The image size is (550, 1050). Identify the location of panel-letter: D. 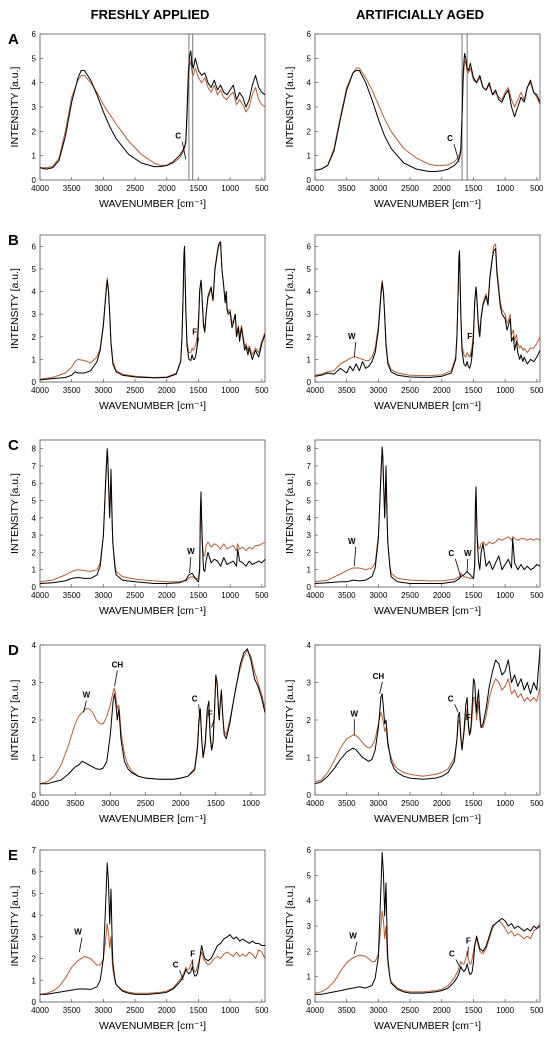
(13, 650).